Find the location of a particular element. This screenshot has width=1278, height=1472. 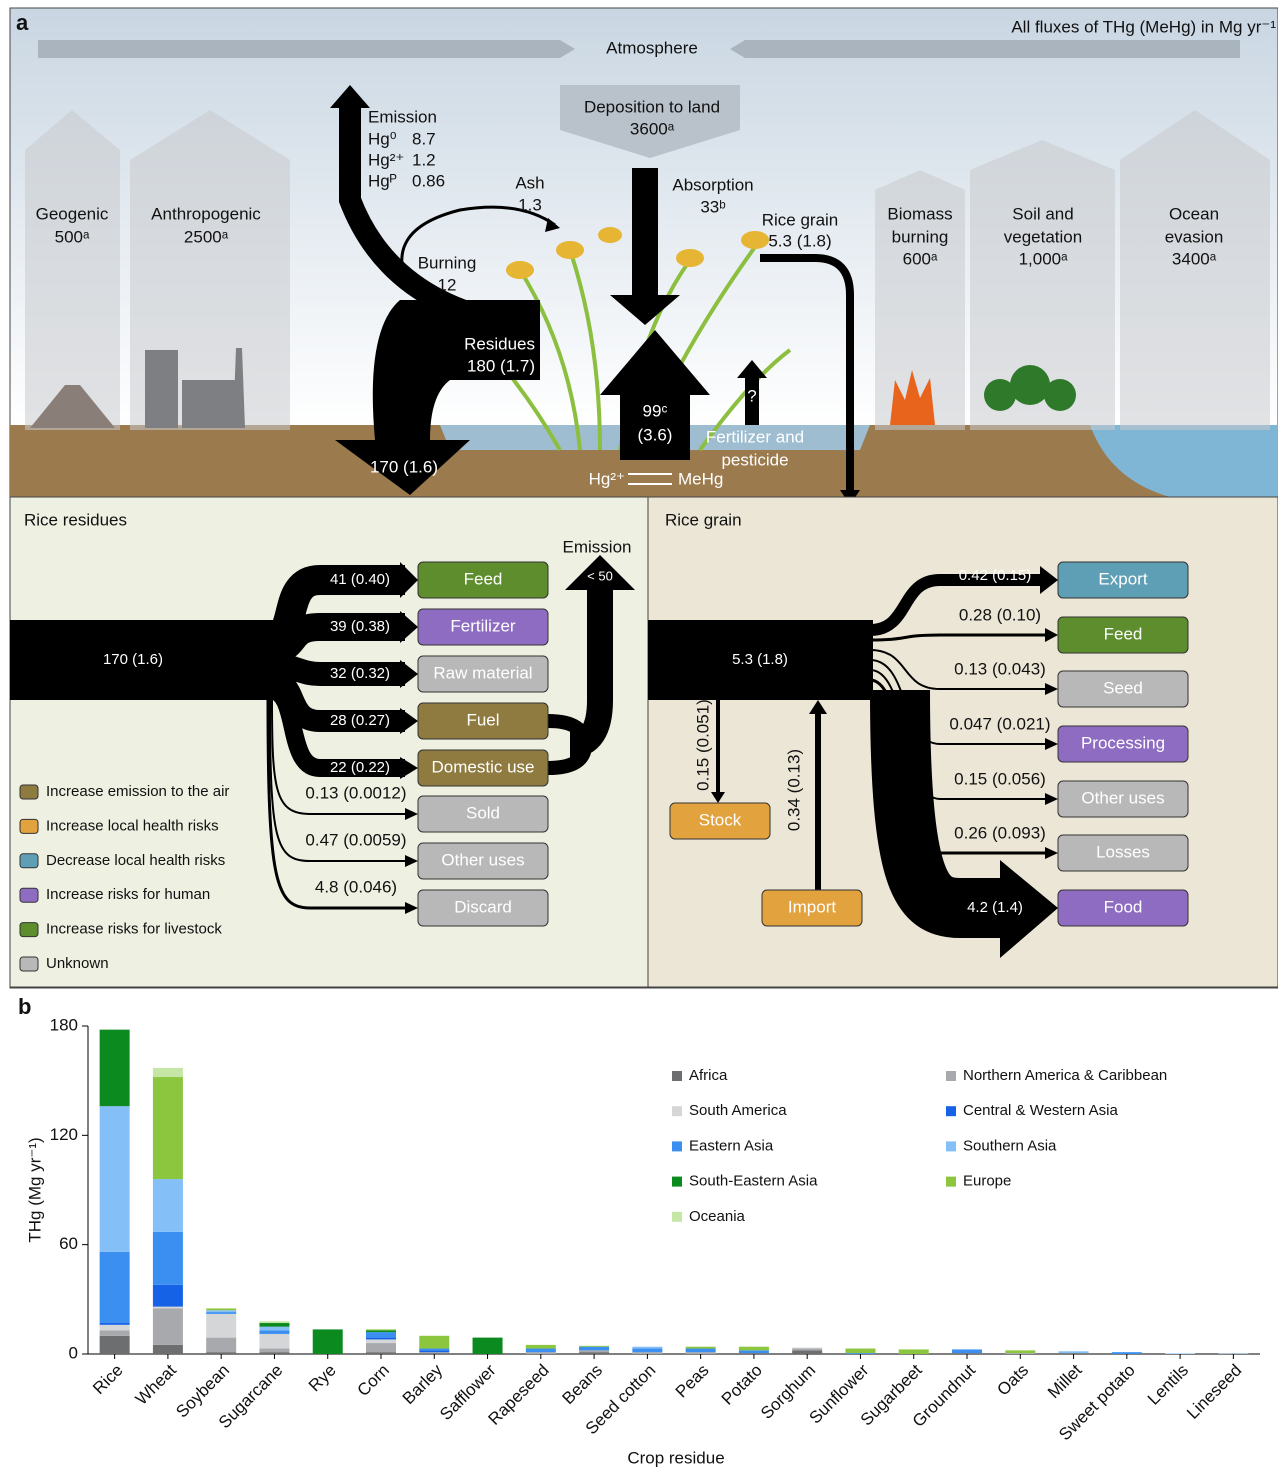

panel-label: a is located at coordinates (22, 22).